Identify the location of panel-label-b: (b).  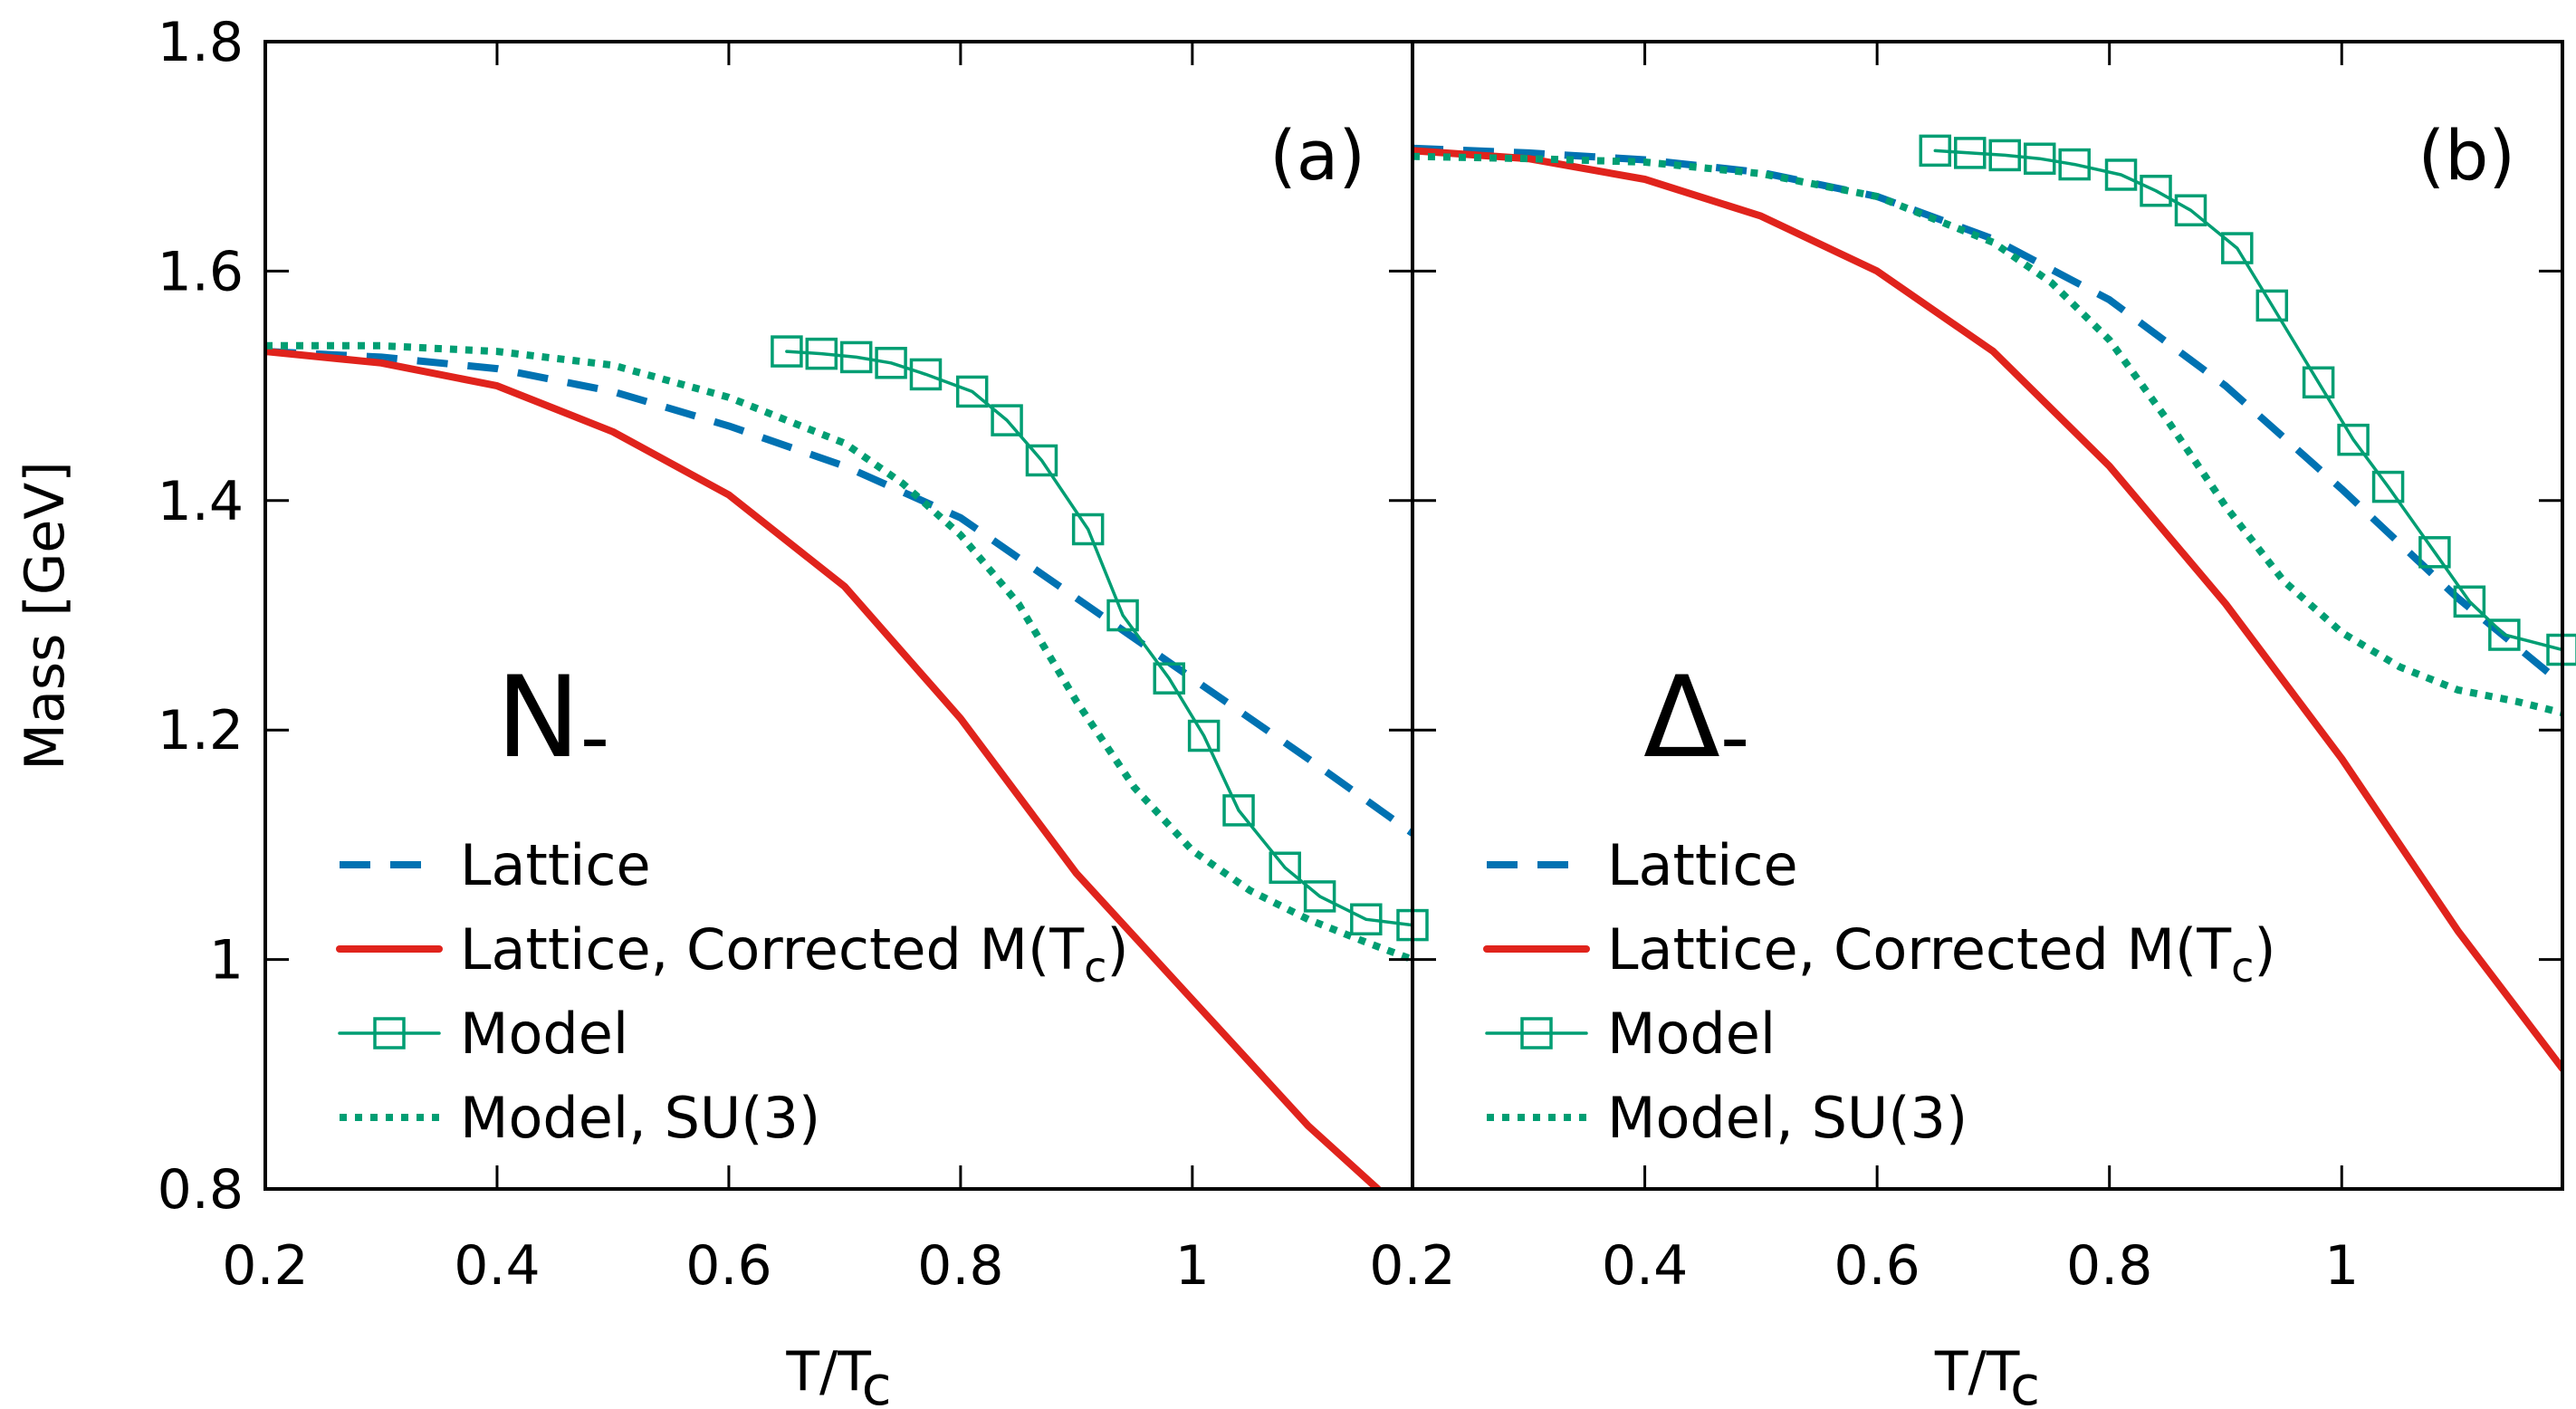
(2466, 155).